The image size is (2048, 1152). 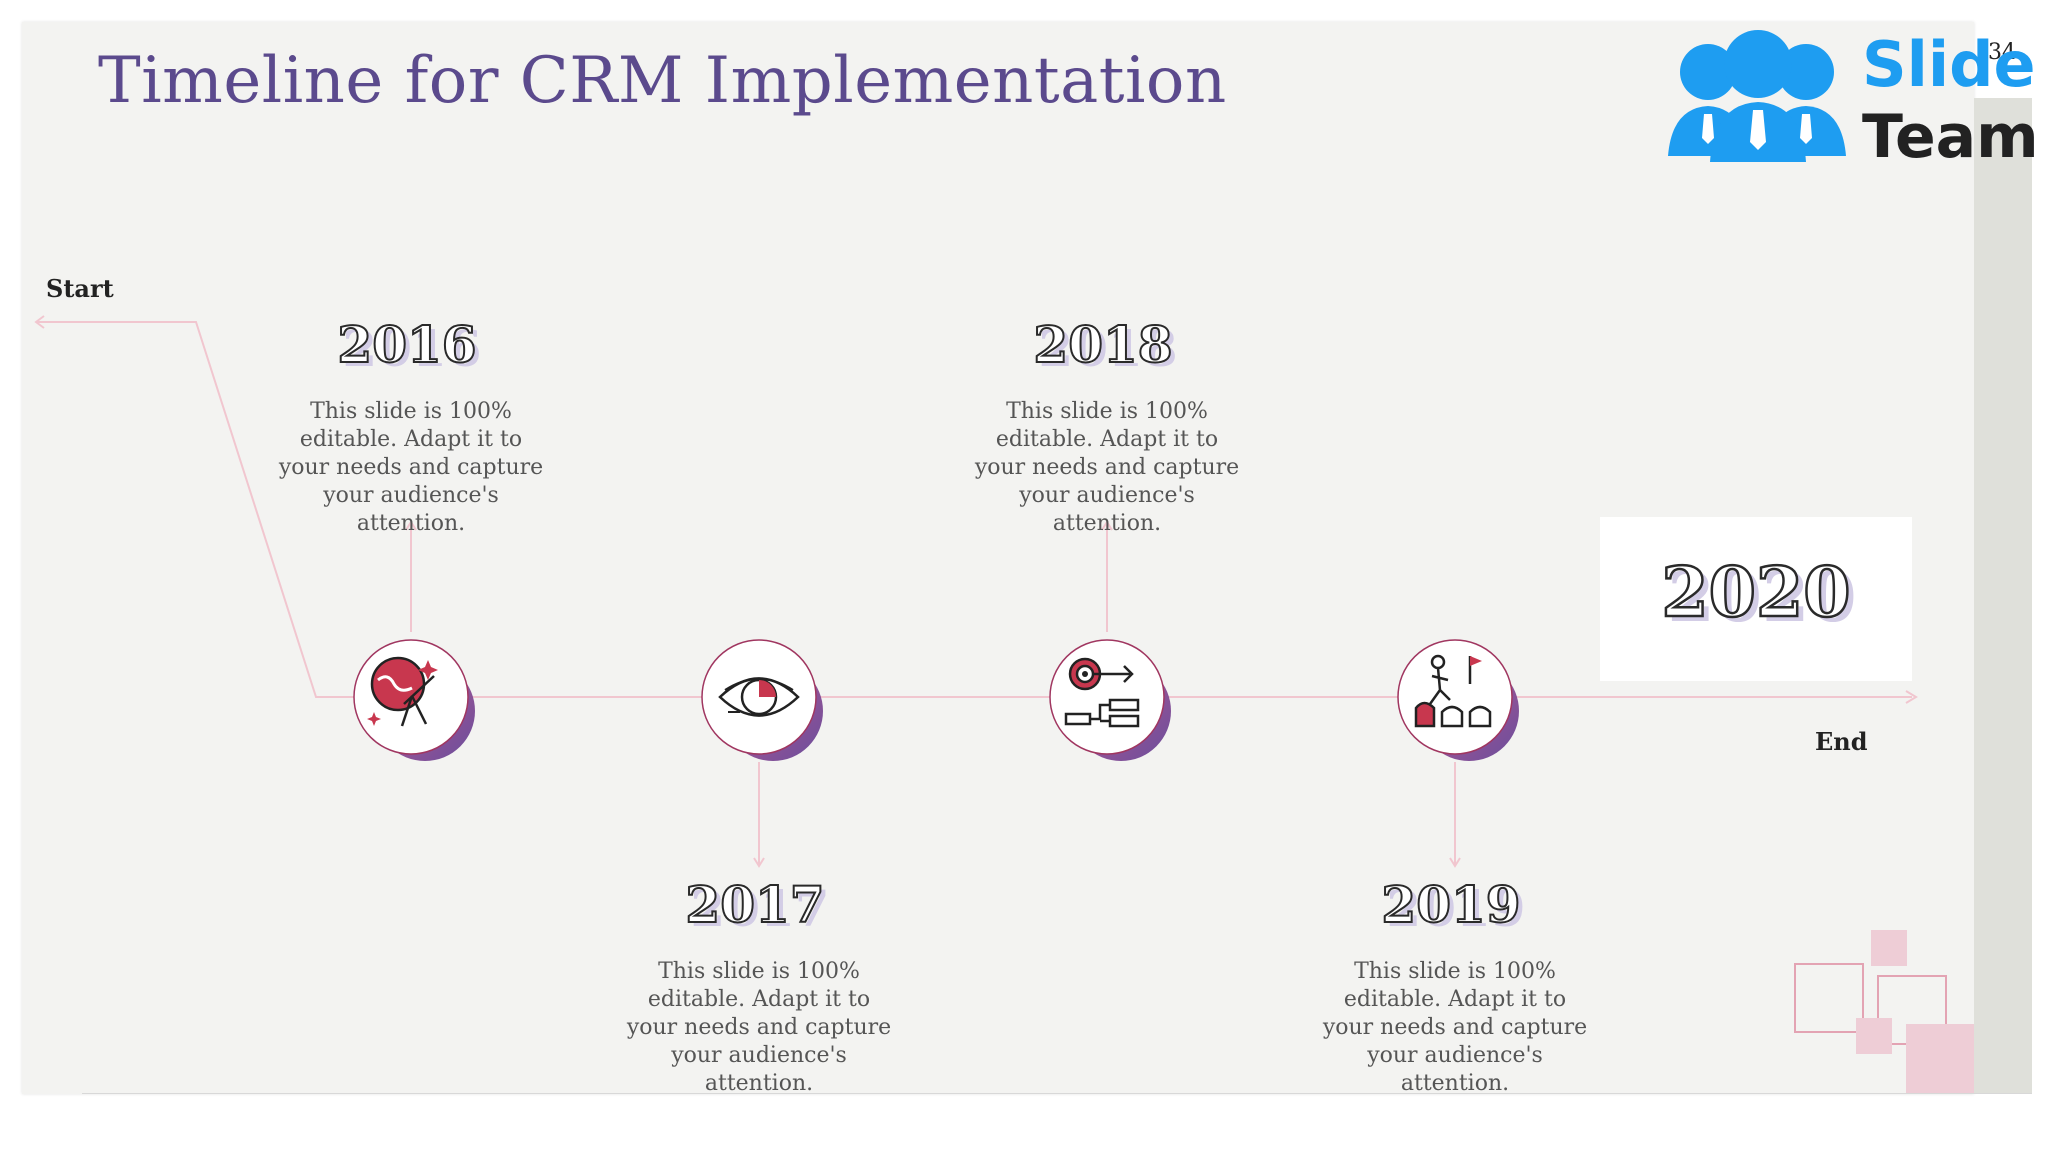 I want to click on team-goal-icon, so click(x=1453, y=691).